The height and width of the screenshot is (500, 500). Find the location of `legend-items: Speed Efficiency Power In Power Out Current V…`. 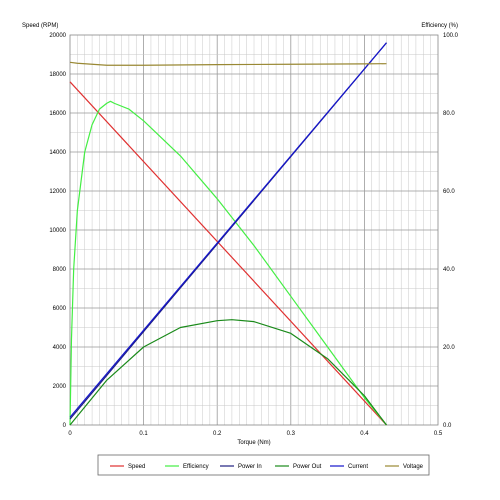

legend-items: Speed Efficiency Power In Power Out Current V… is located at coordinates (267, 467).